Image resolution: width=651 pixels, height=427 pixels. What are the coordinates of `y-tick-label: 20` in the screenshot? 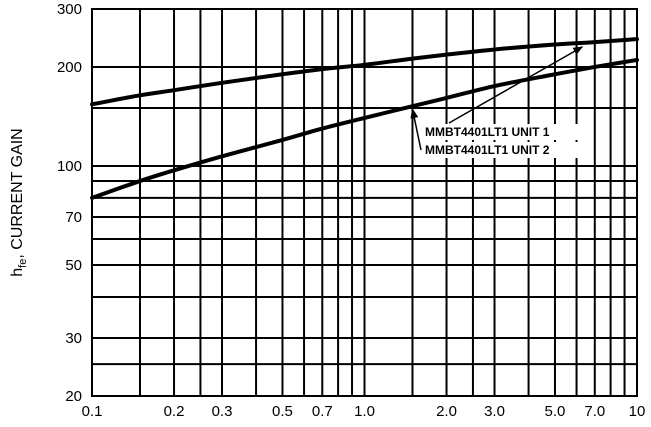 It's located at (73, 396).